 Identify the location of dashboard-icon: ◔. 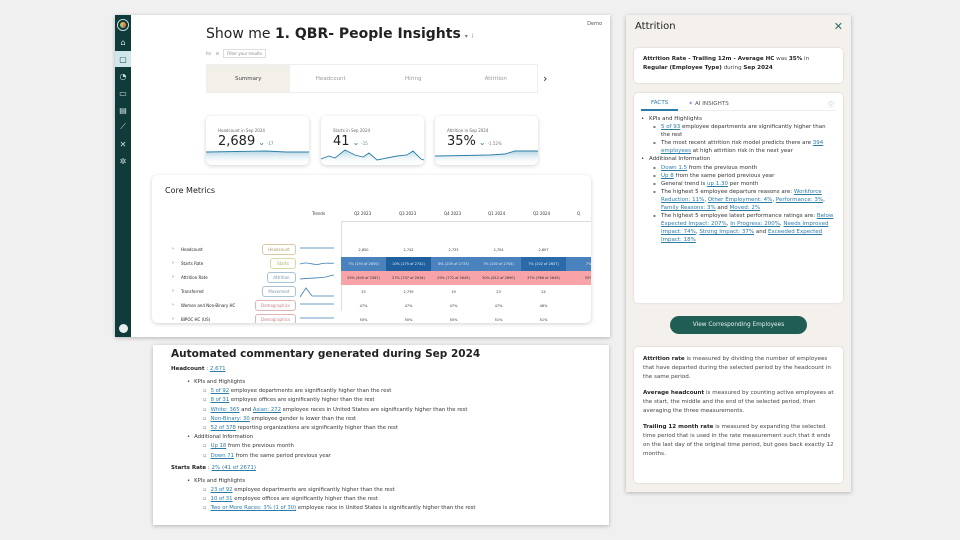
(123, 76).